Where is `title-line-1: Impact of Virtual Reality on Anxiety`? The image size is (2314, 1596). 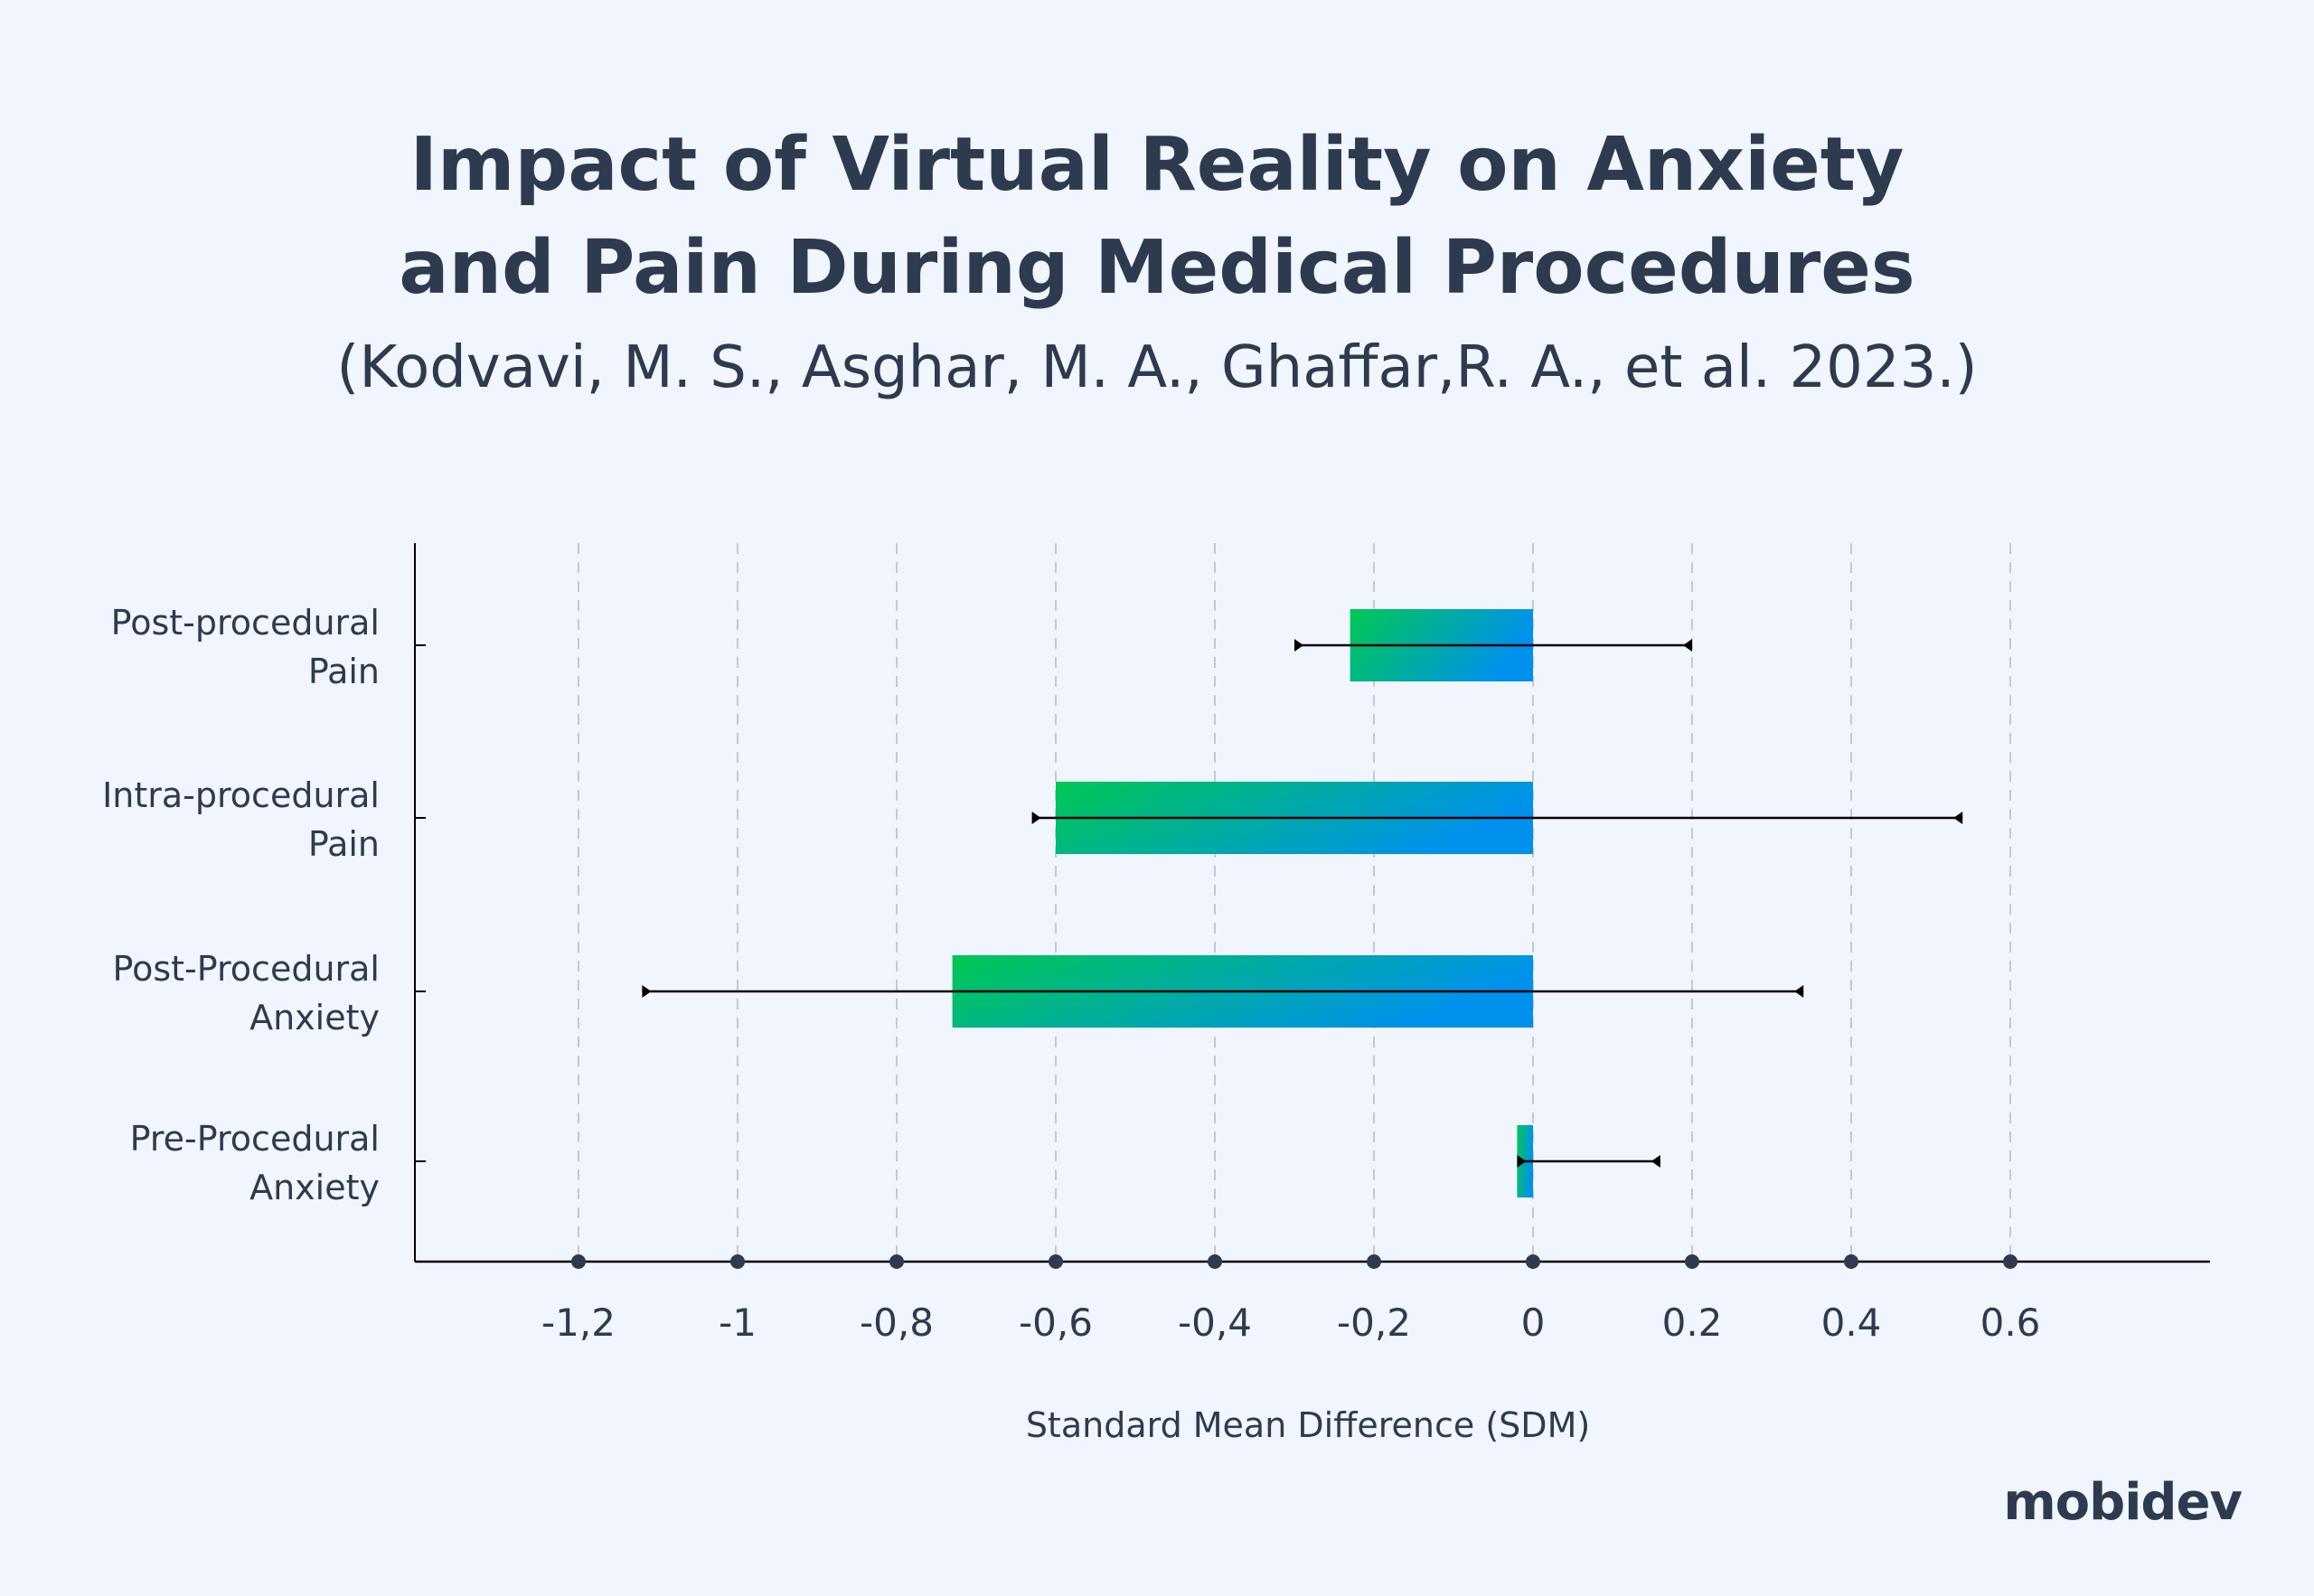
title-line-1: Impact of Virtual Reality on Anxiety is located at coordinates (1157, 165).